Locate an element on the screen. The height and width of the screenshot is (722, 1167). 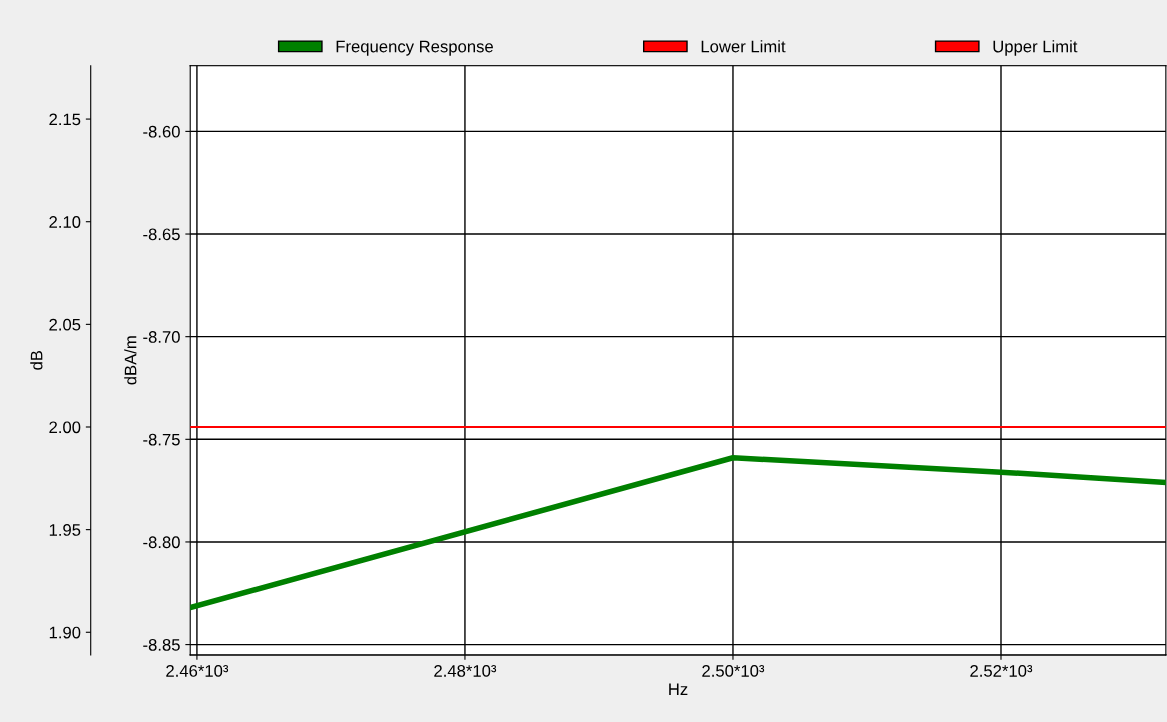
x-axis-title: Hz is located at coordinates (678, 689).